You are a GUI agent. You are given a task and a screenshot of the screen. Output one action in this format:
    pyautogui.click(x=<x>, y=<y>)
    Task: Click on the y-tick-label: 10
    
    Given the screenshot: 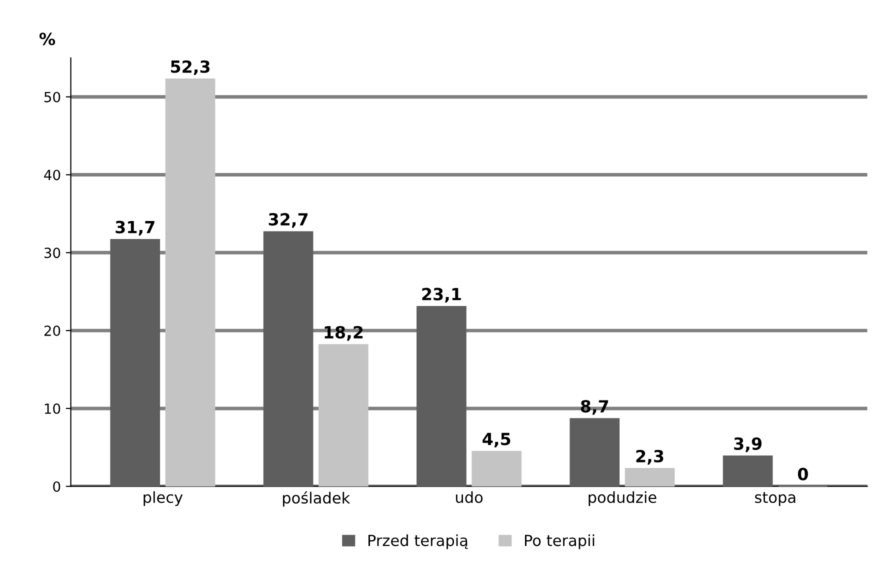 What is the action you would take?
    pyautogui.click(x=52, y=408)
    